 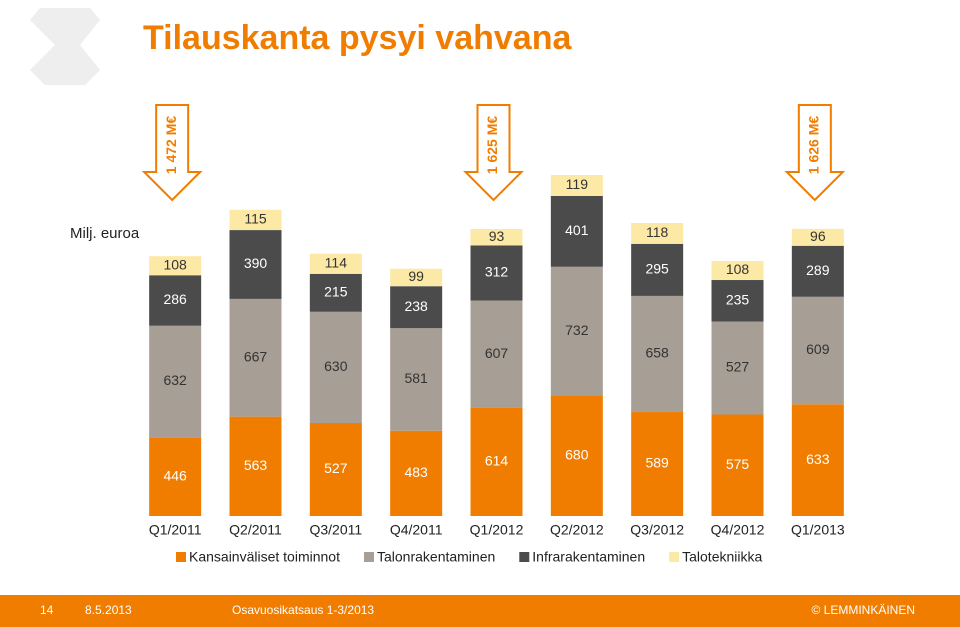 What do you see at coordinates (738, 530) in the screenshot?
I see `x-tick-label: Q4/2012` at bounding box center [738, 530].